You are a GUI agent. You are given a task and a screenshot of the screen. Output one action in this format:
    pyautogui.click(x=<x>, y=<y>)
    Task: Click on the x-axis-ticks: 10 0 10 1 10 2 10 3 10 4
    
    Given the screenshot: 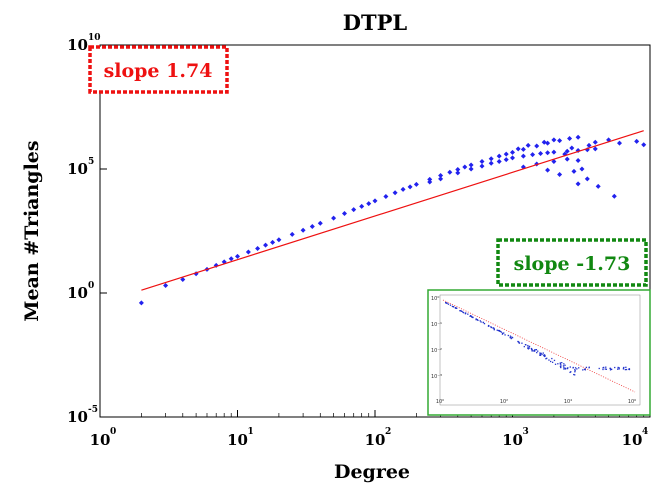 What is the action you would take?
    pyautogui.click(x=370, y=429)
    